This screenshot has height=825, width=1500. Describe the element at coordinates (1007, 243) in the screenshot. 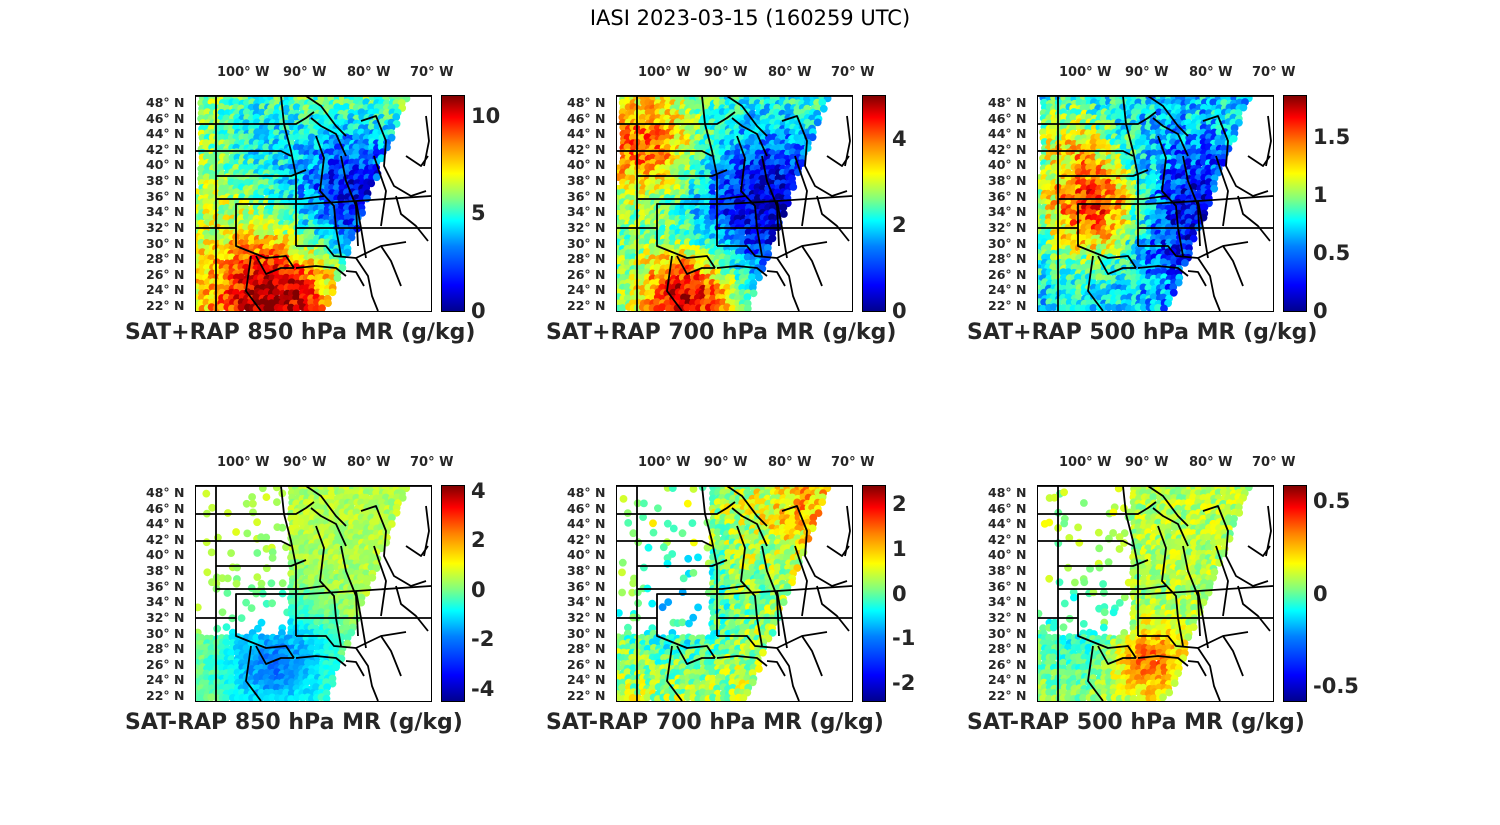

I see `lat-tick-label: 30° N` at that location.